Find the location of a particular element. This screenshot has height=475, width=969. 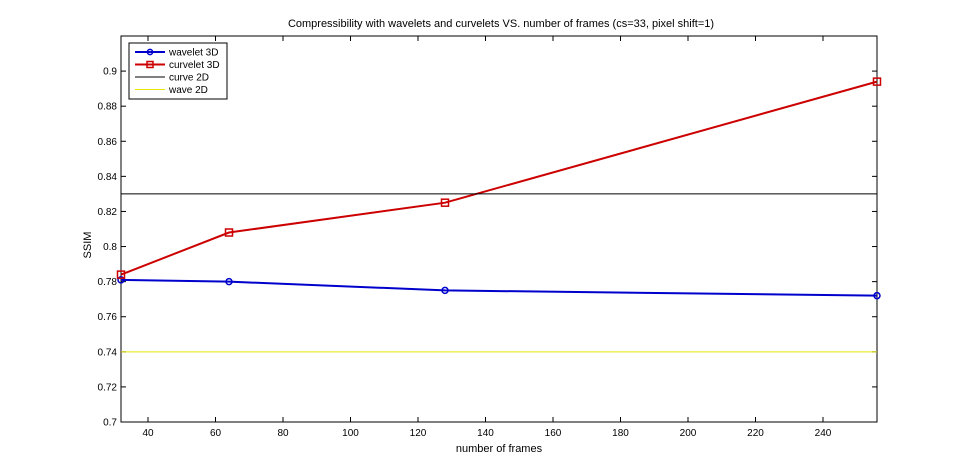

legend-label-curvelet-3d: curvelet 3D is located at coordinates (194, 65).